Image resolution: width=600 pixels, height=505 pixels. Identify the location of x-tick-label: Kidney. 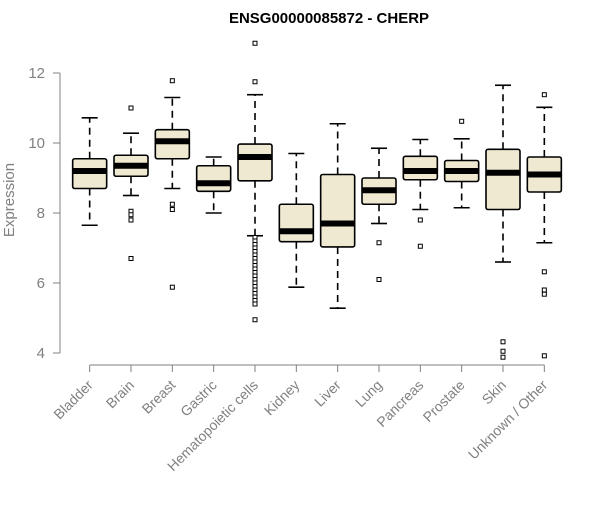
(282, 398).